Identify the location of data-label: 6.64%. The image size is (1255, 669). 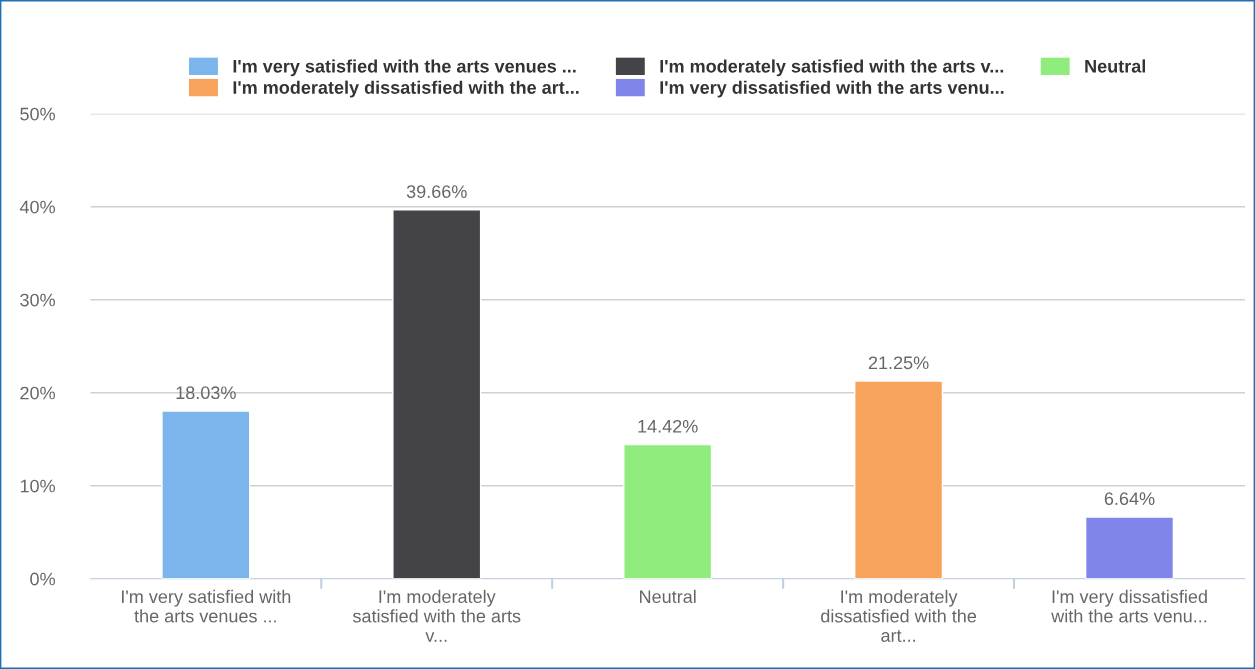
(1129, 499).